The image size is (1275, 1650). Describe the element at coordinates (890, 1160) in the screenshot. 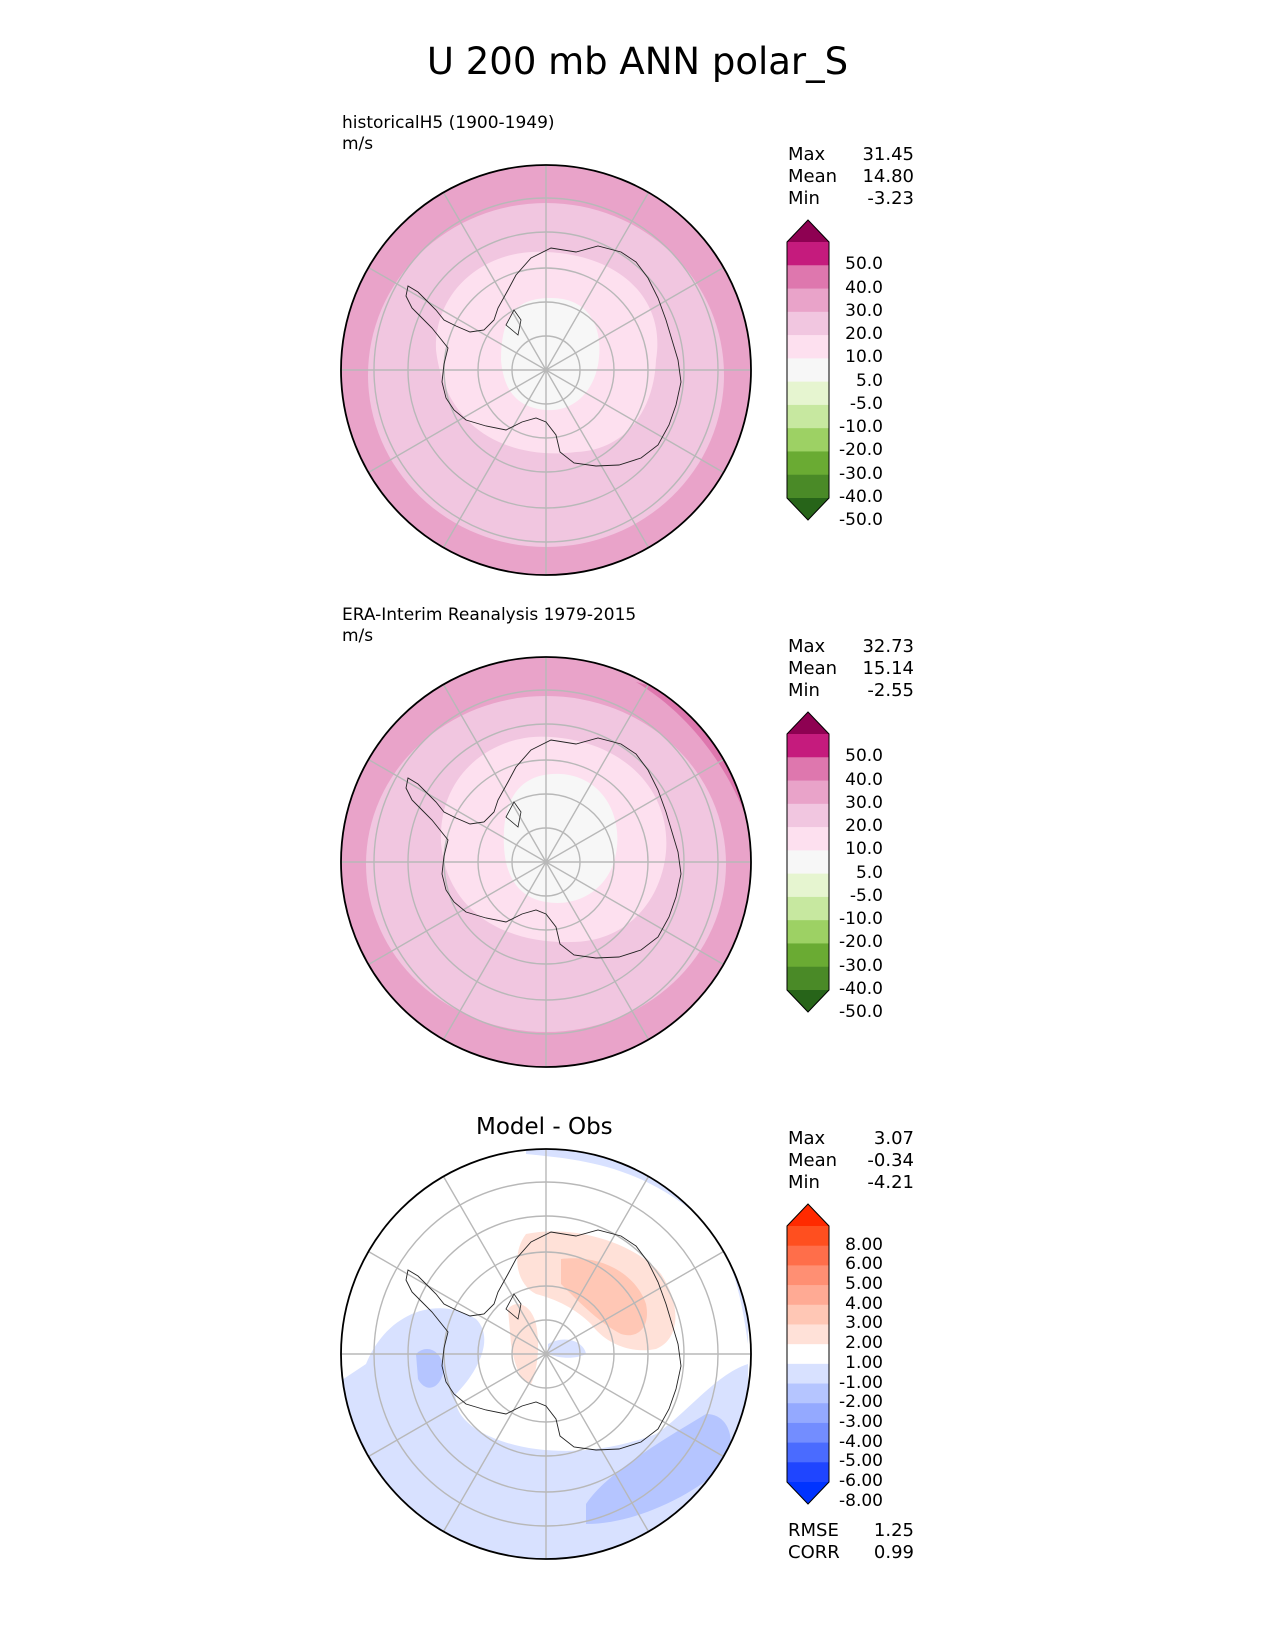

I see `stat-value: -0.34` at that location.